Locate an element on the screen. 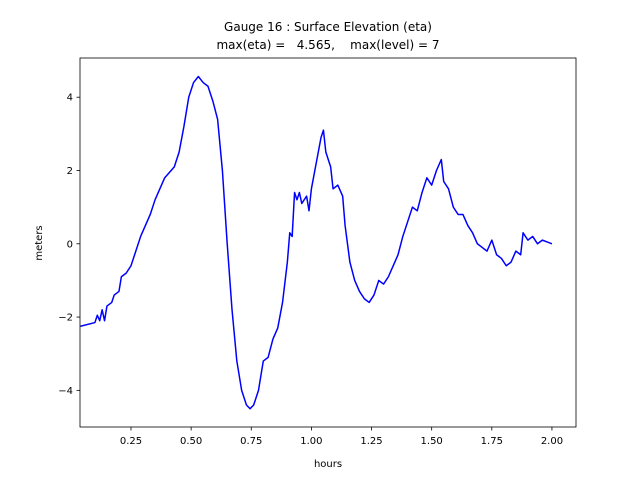 Image resolution: width=640 pixels, height=480 pixels. y-tick-label: −2 is located at coordinates (65, 318).